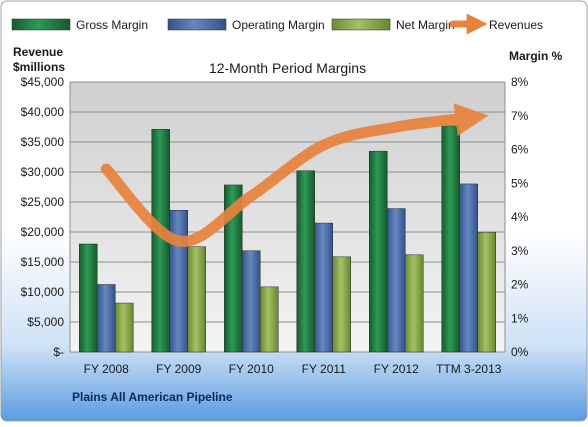  I want to click on left-tick-label: $10,000, so click(43, 292).